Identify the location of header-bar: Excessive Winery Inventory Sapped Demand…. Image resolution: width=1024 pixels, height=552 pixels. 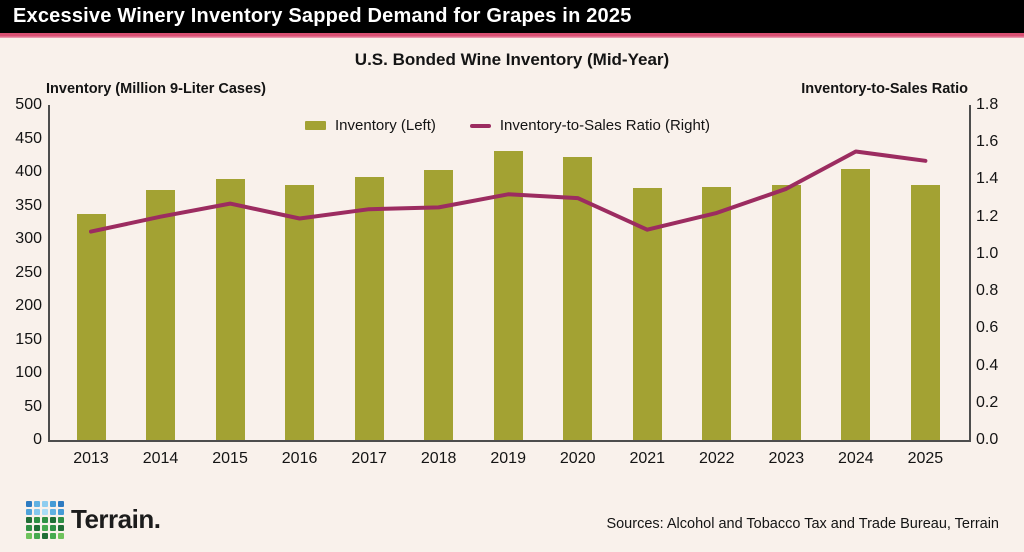
(512, 16).